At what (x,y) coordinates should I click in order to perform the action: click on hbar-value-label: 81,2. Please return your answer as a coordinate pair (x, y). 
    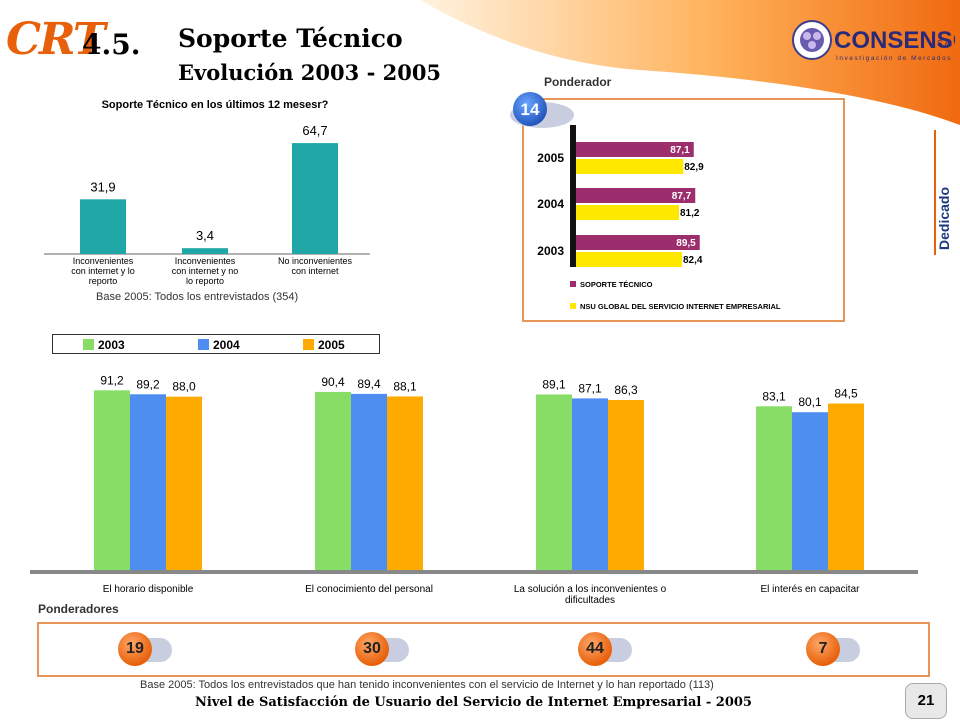
    Looking at the image, I should click on (690, 213).